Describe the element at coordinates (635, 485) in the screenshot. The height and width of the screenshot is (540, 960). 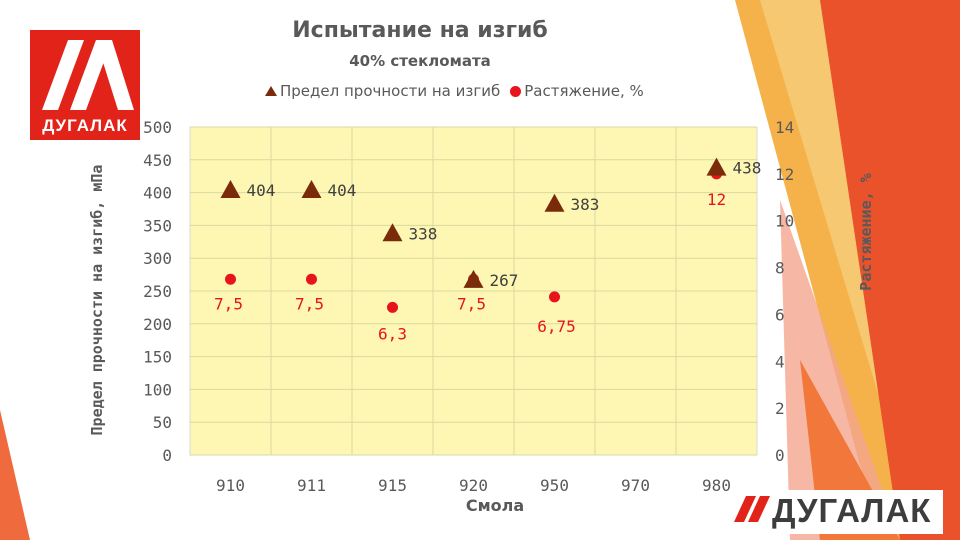
I see `x-tick-label: 970` at that location.